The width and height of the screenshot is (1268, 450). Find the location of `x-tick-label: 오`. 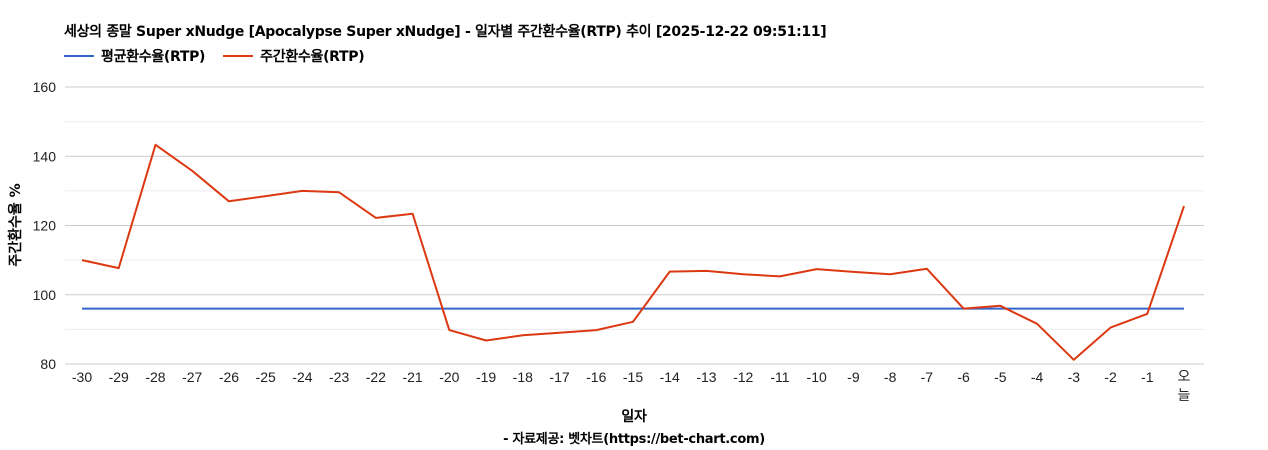

x-tick-label: 오 is located at coordinates (1184, 377).